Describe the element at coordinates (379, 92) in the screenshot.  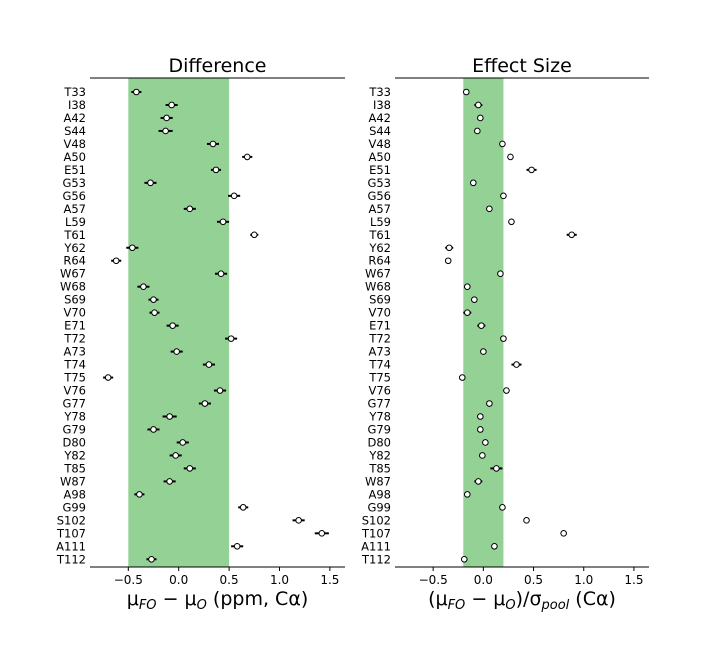
I see `category-label: T33` at that location.